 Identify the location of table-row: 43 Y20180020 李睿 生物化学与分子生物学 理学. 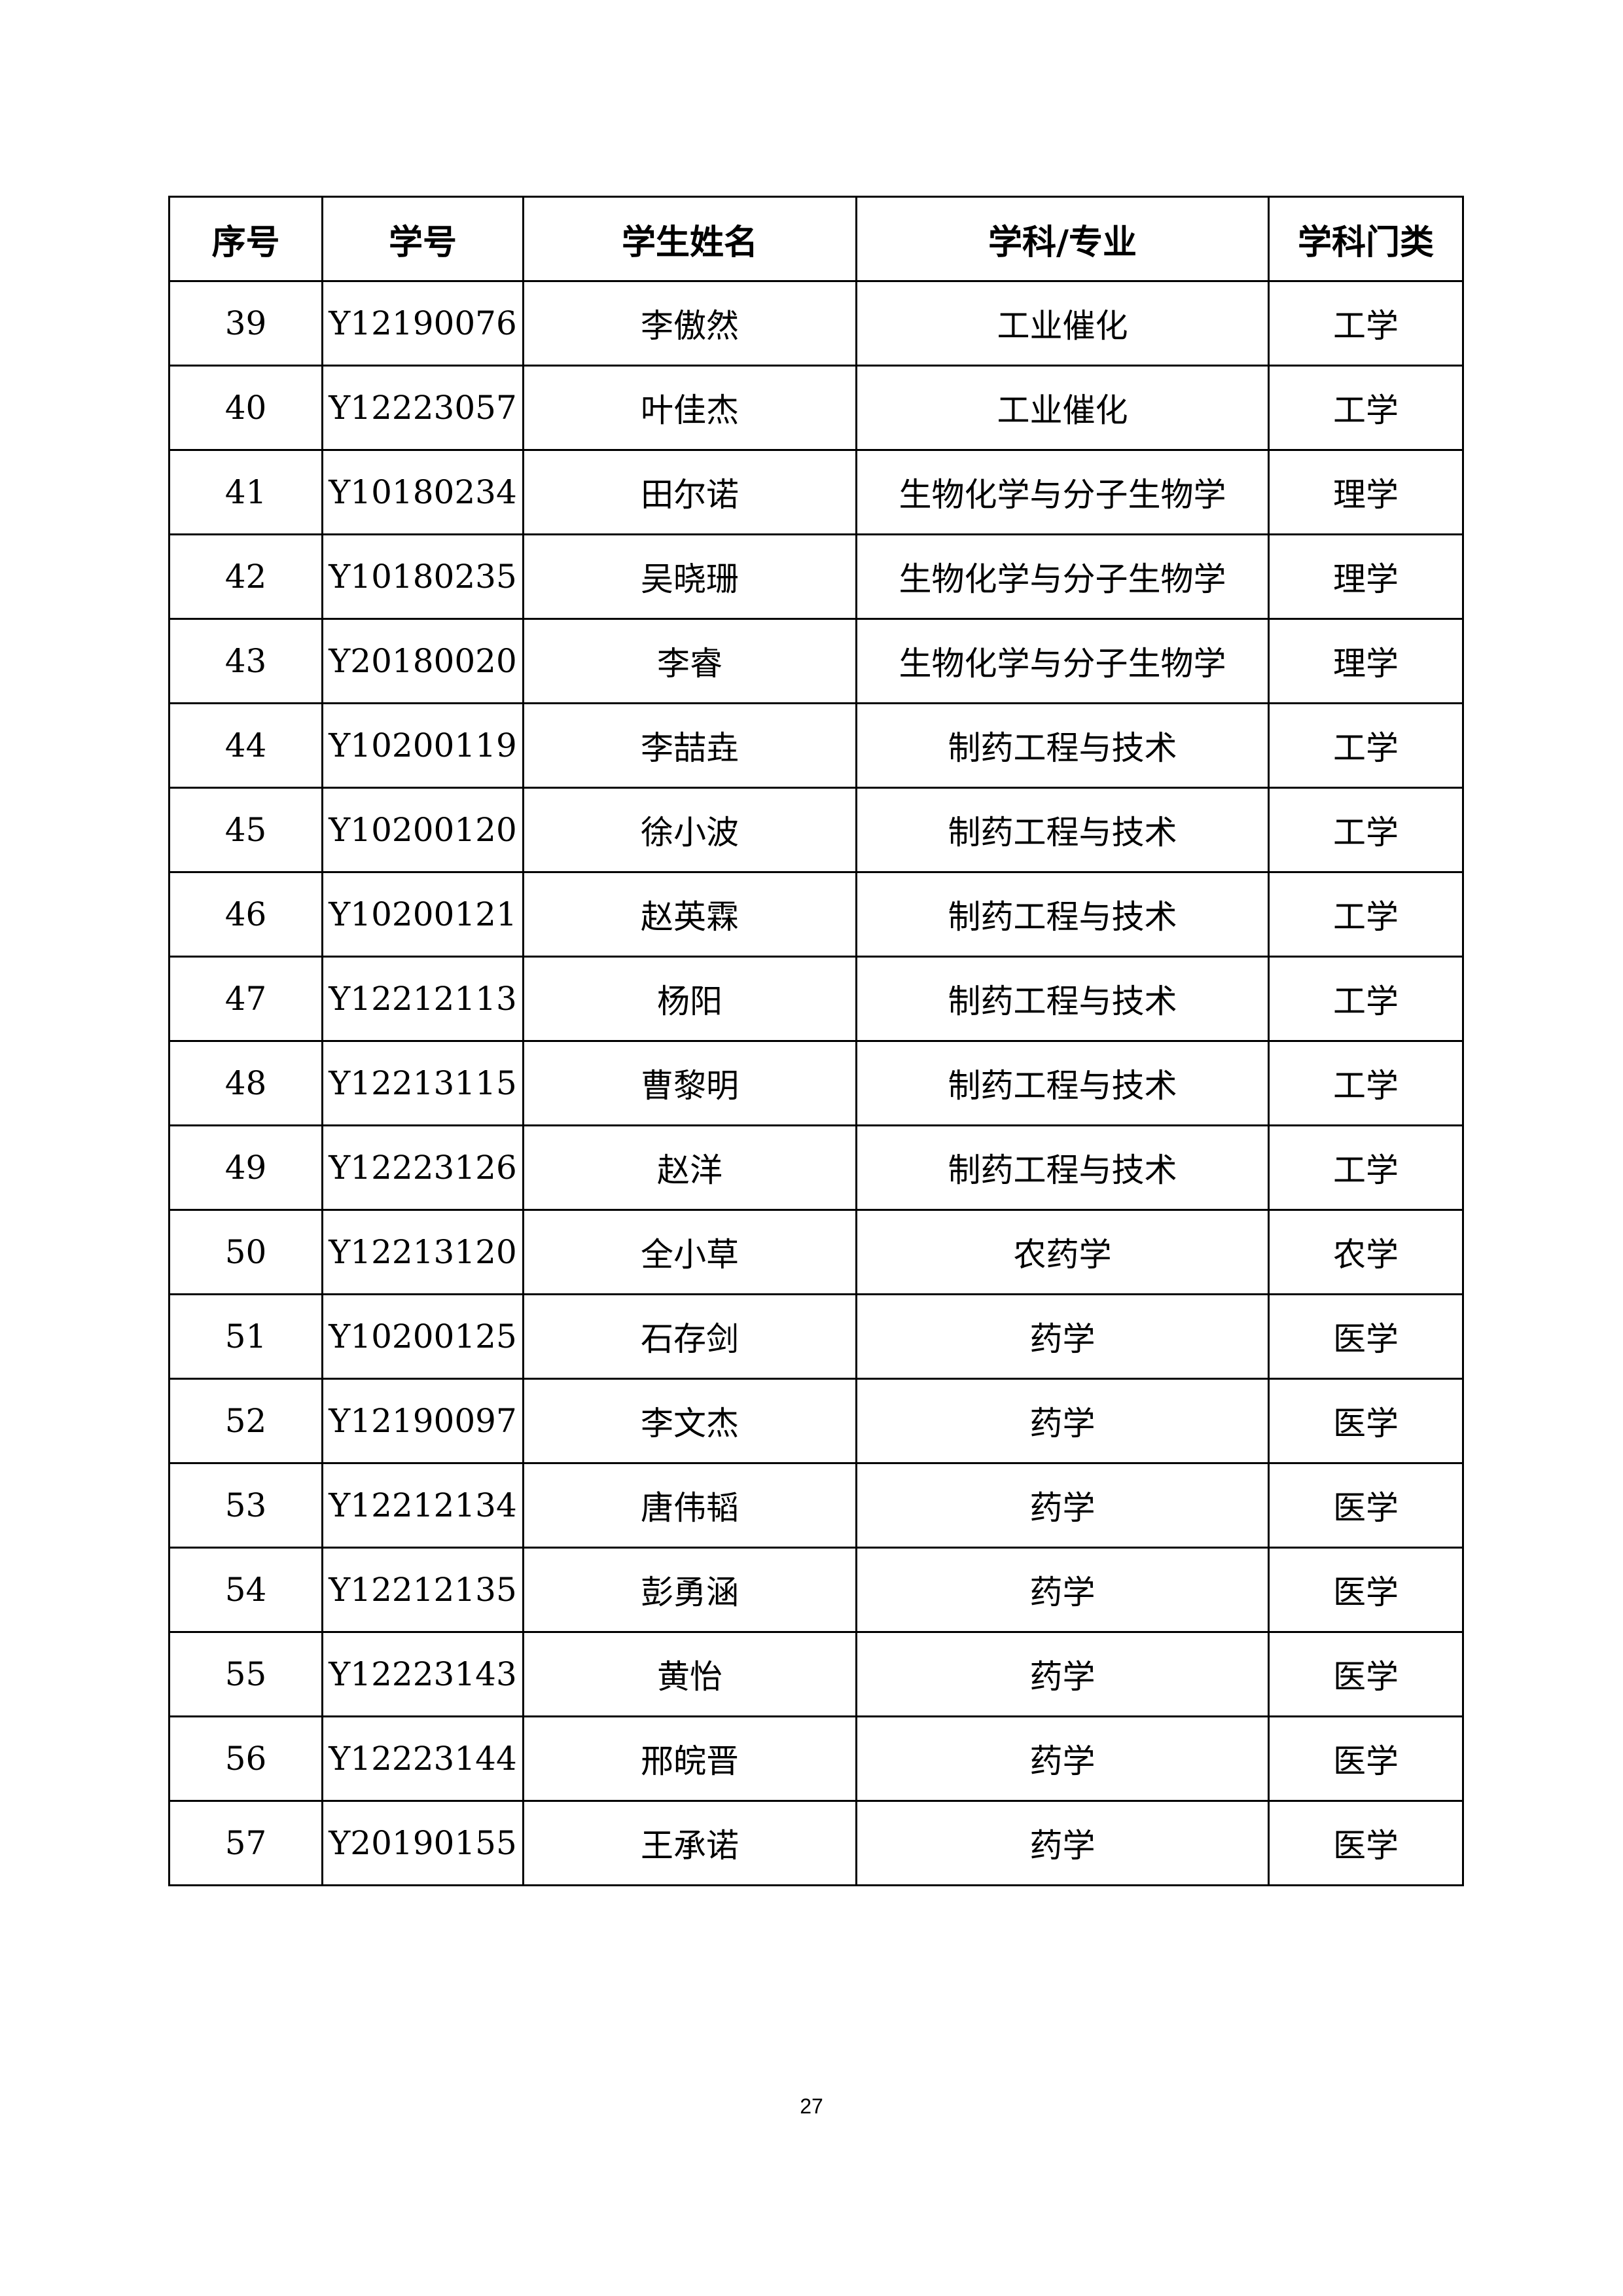
(816, 661).